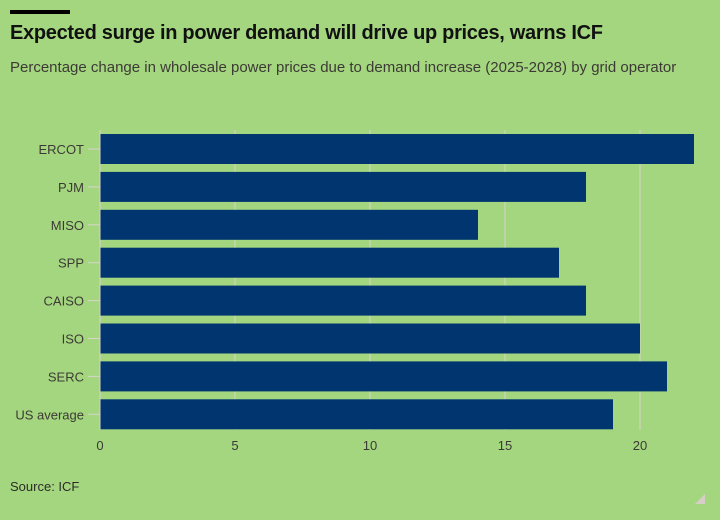 The height and width of the screenshot is (520, 720). Describe the element at coordinates (343, 186) in the screenshot. I see `bar-pjm` at that location.